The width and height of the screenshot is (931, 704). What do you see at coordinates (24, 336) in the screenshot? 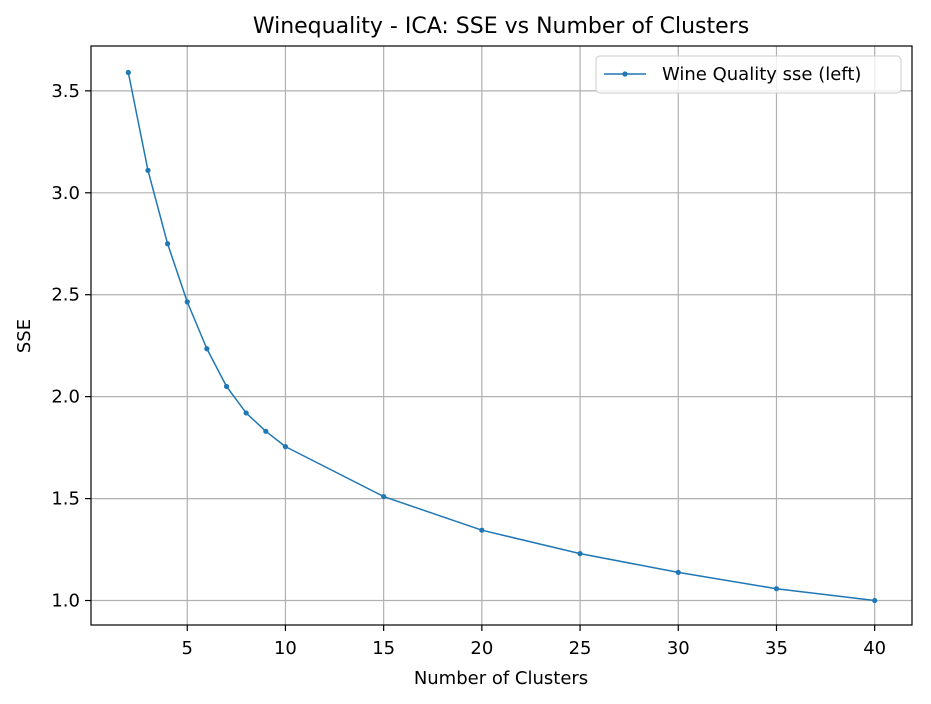
I see `y-axis-label: SSE` at bounding box center [24, 336].